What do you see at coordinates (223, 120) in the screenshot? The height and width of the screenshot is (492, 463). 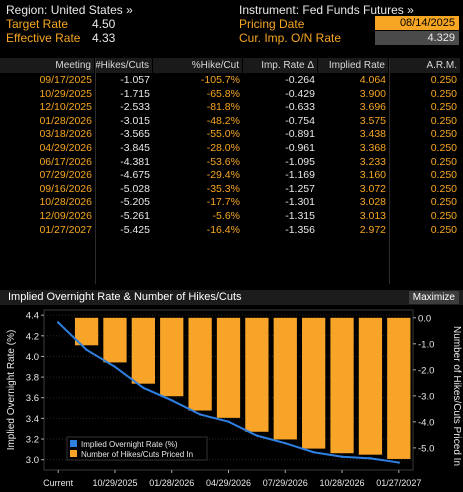 I see `cell-pct-hike-cut: -48.2%` at bounding box center [223, 120].